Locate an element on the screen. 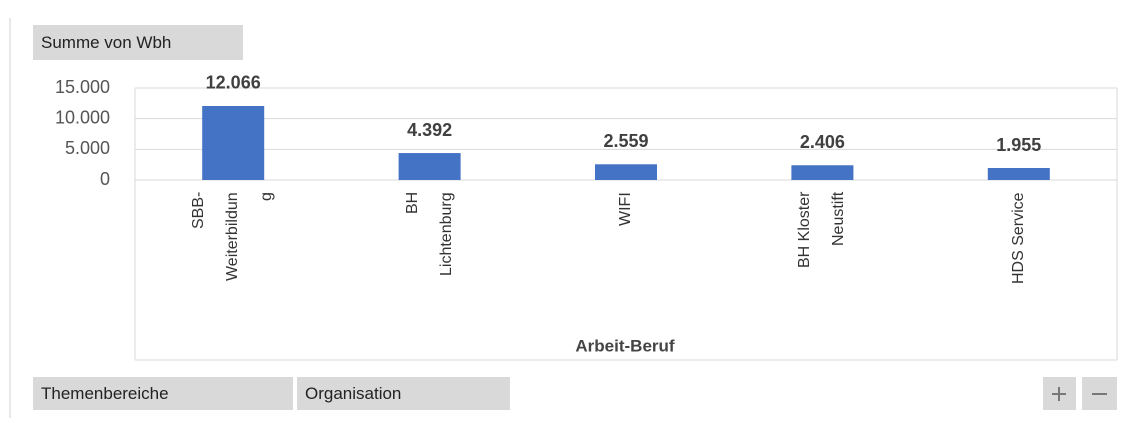  x-tick-label: BH Kloster Neustift is located at coordinates (822, 230).